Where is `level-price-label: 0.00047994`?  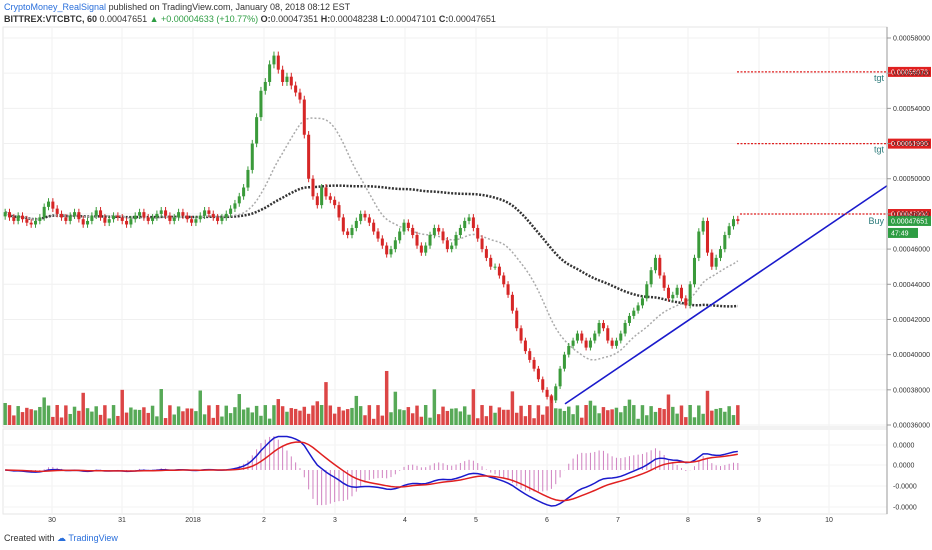 level-price-label: 0.00047994 is located at coordinates (909, 215).